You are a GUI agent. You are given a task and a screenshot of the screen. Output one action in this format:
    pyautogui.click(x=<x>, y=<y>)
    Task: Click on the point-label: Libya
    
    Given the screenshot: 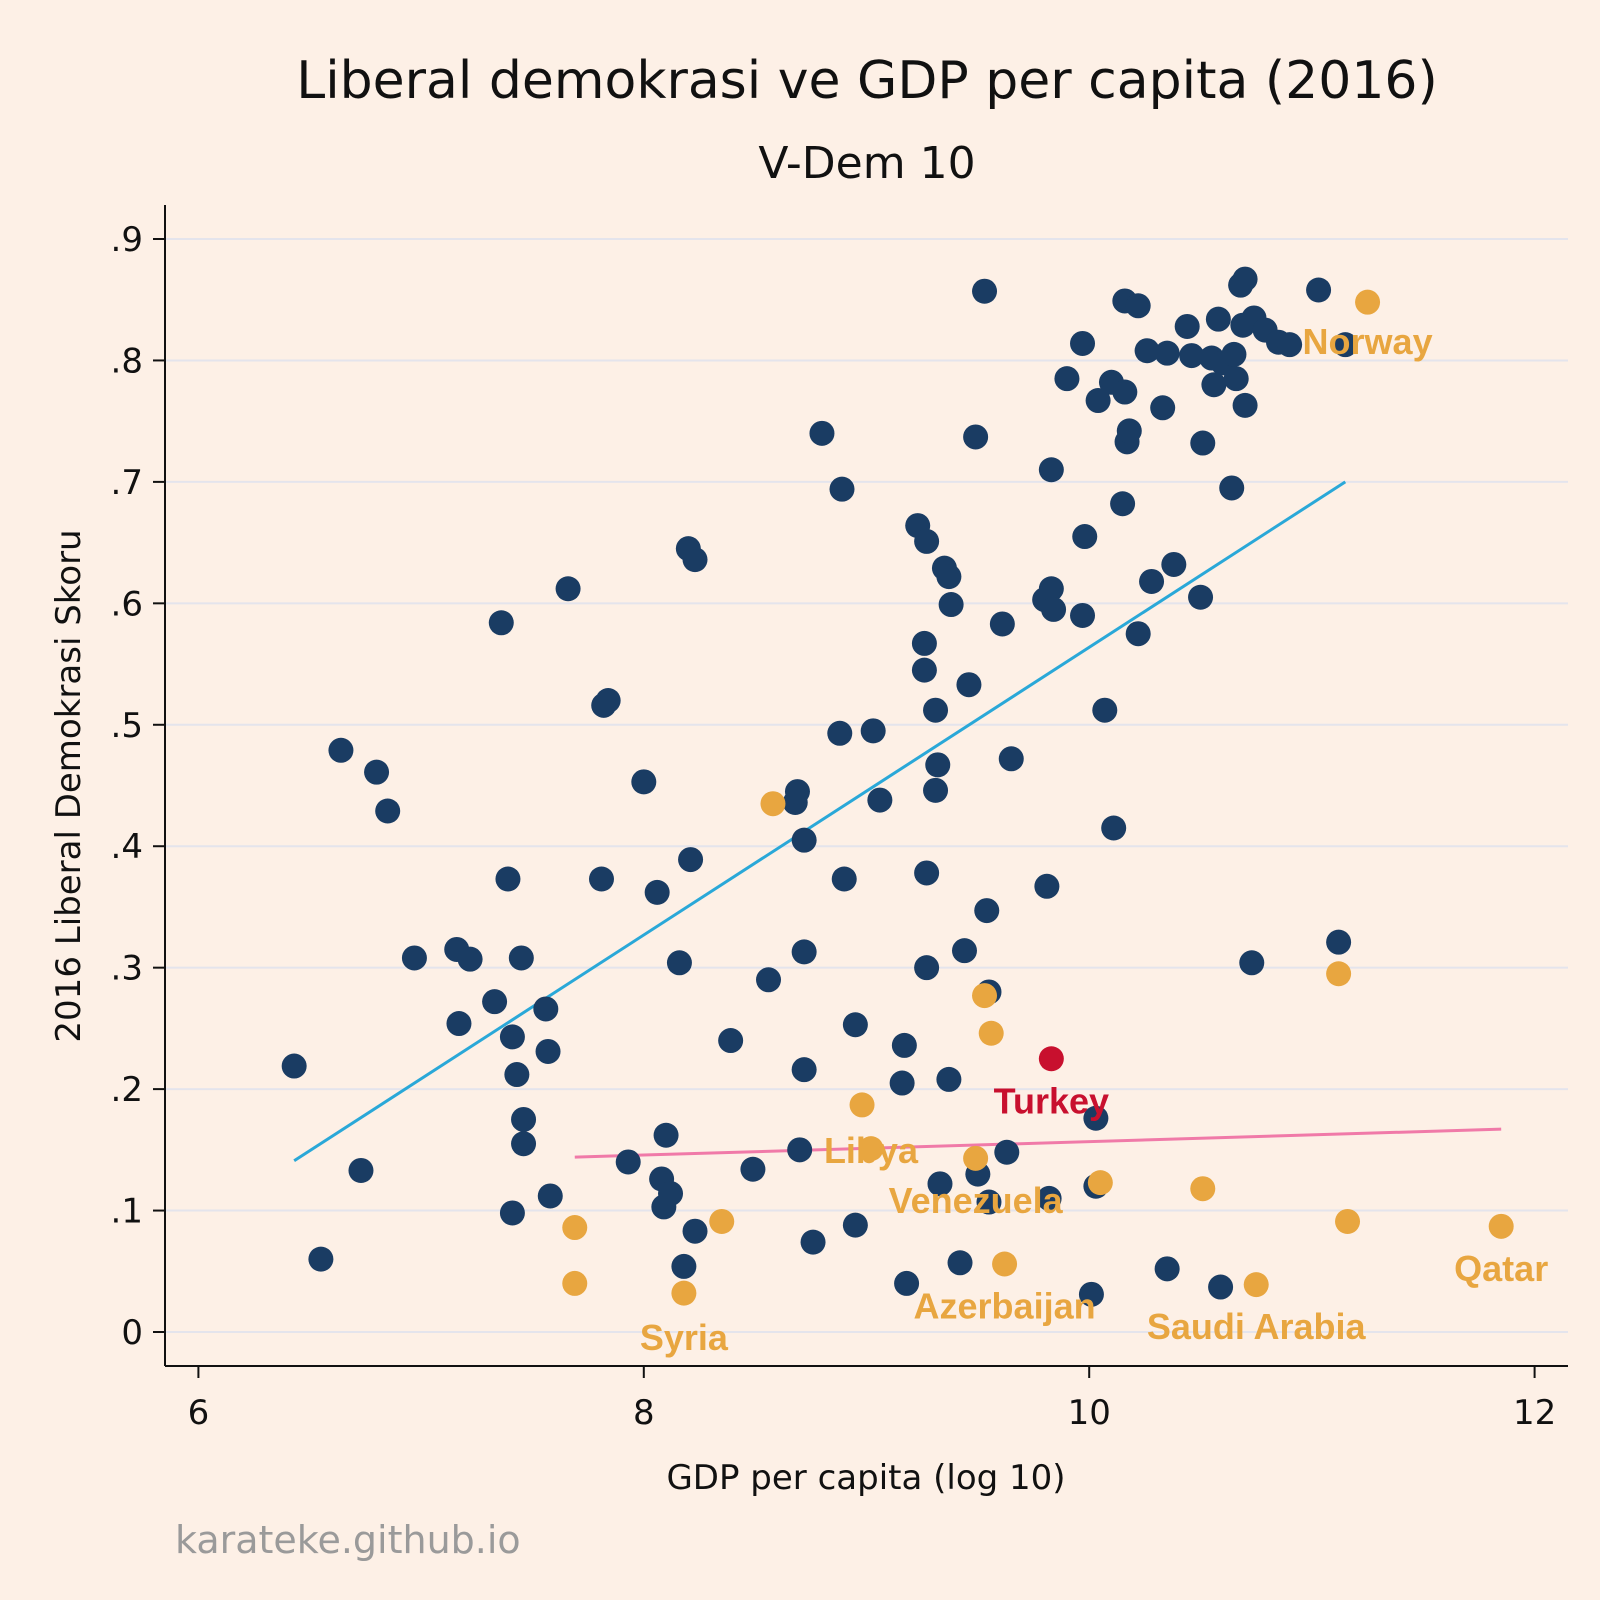 What is the action you would take?
    pyautogui.click(x=871, y=1150)
    